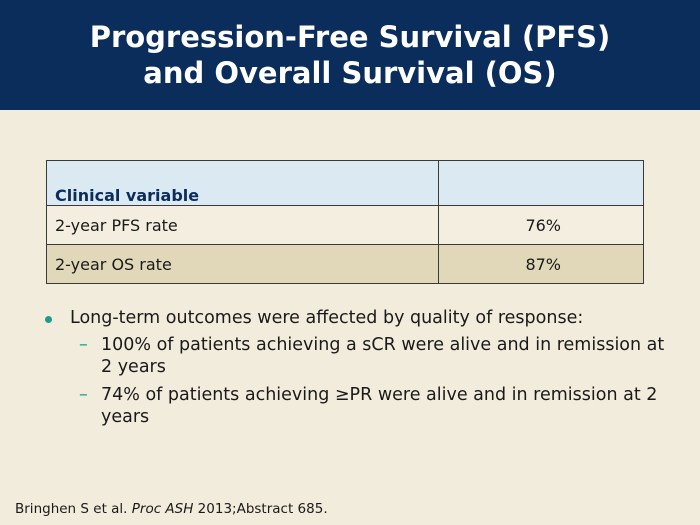 Image resolution: width=700 pixels, height=525 pixels. What do you see at coordinates (162, 509) in the screenshot?
I see `citation-journal: Proc ASH` at bounding box center [162, 509].